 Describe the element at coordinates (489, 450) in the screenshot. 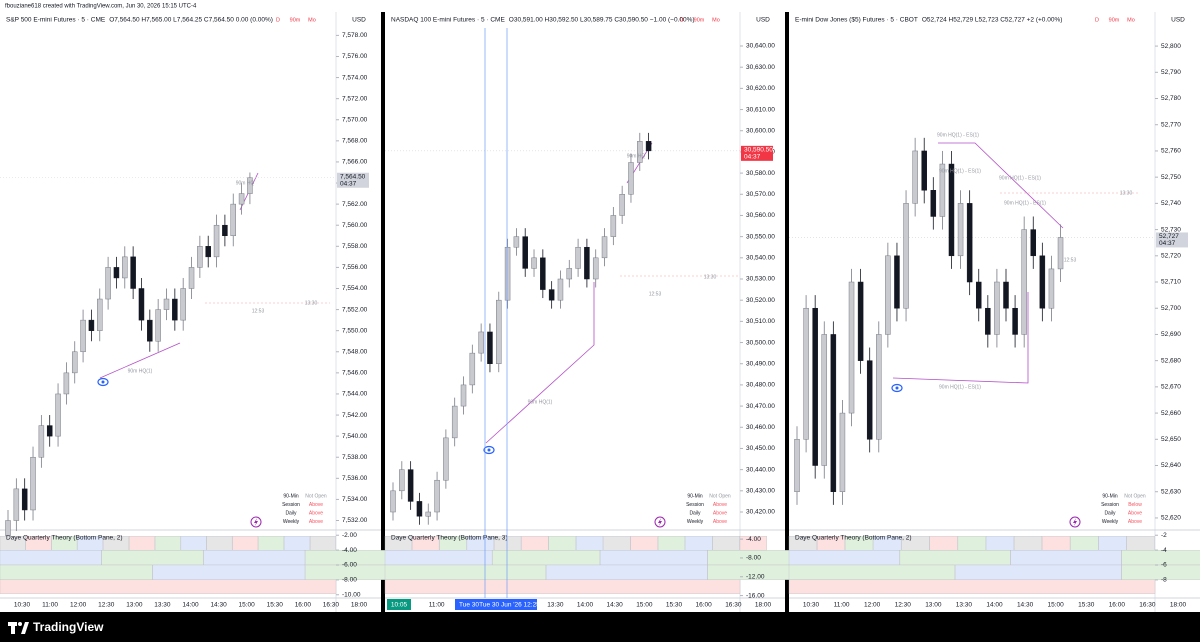

I see `eye-icon` at that location.